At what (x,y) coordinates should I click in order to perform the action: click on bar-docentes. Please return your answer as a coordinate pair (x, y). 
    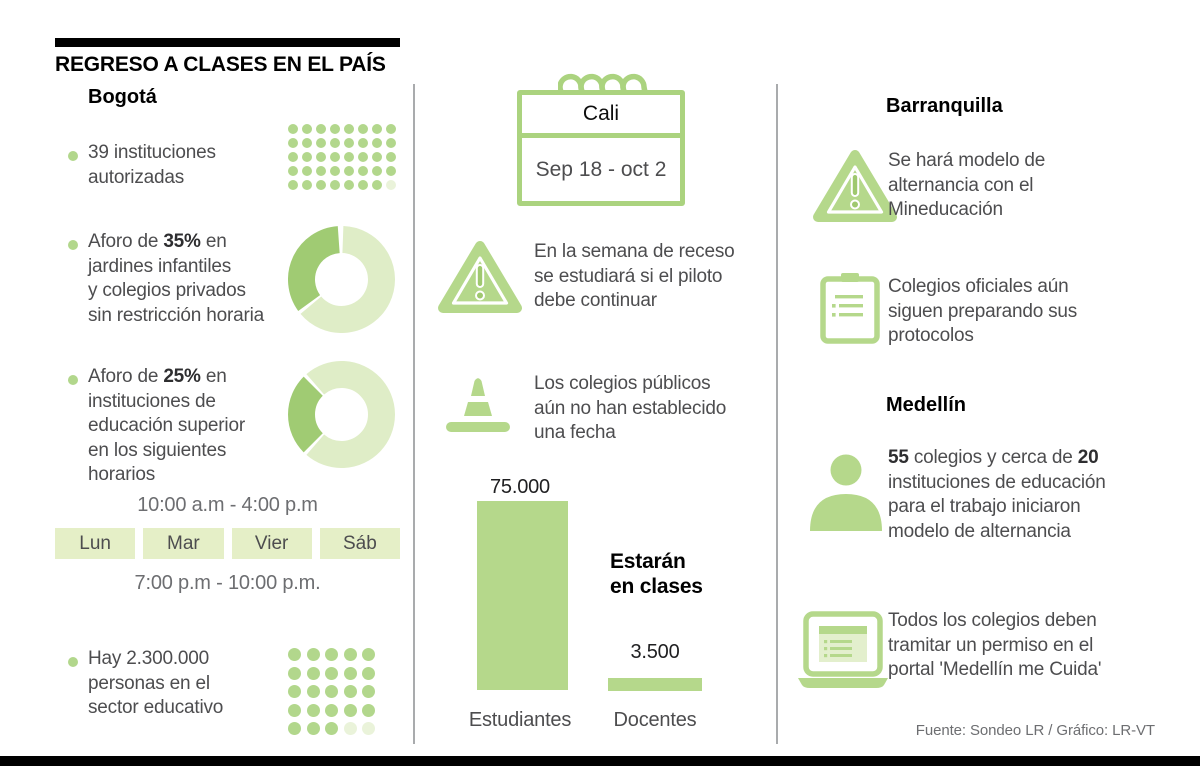
    Looking at the image, I should click on (655, 684).